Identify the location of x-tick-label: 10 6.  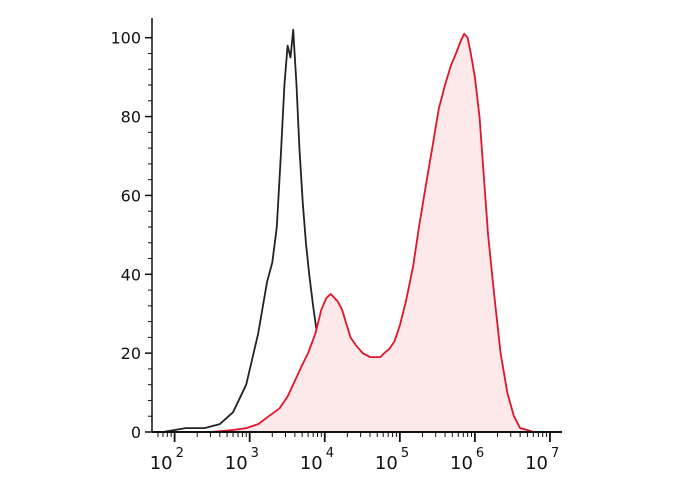
(467, 460).